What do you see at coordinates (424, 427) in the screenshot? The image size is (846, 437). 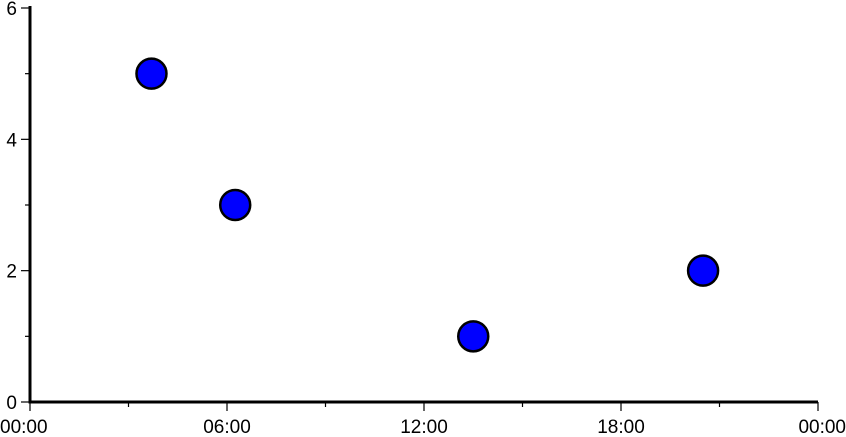 I see `x-tick-label: 12:00` at bounding box center [424, 427].